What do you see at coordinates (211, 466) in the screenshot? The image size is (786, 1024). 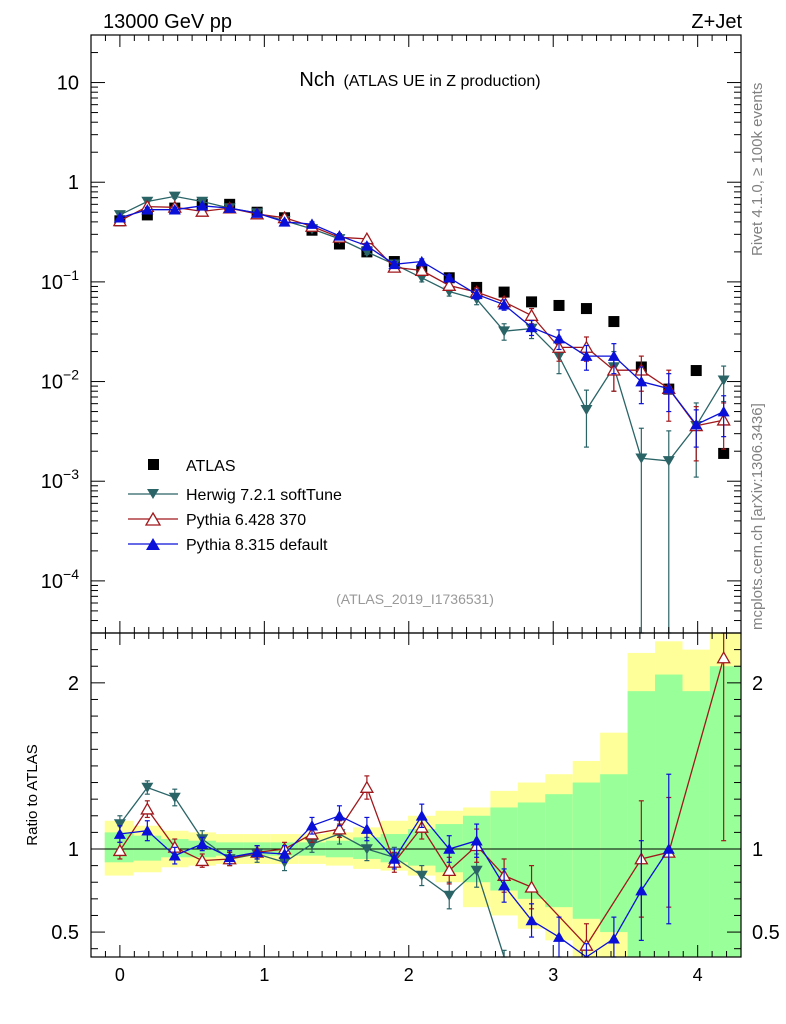 I see `legend-label-atlas: ATLAS` at bounding box center [211, 466].